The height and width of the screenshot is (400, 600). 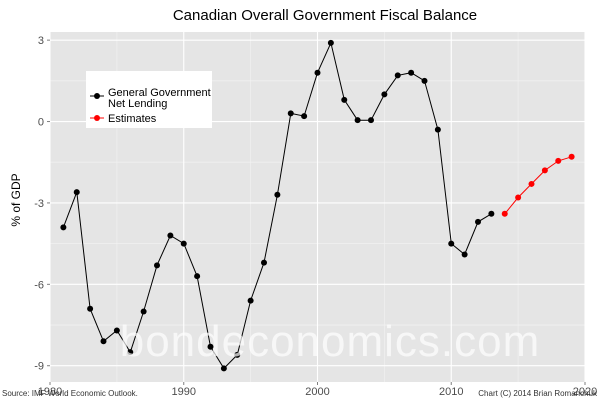 What do you see at coordinates (451, 392) in the screenshot?
I see `x-tick-label: 2010` at bounding box center [451, 392].